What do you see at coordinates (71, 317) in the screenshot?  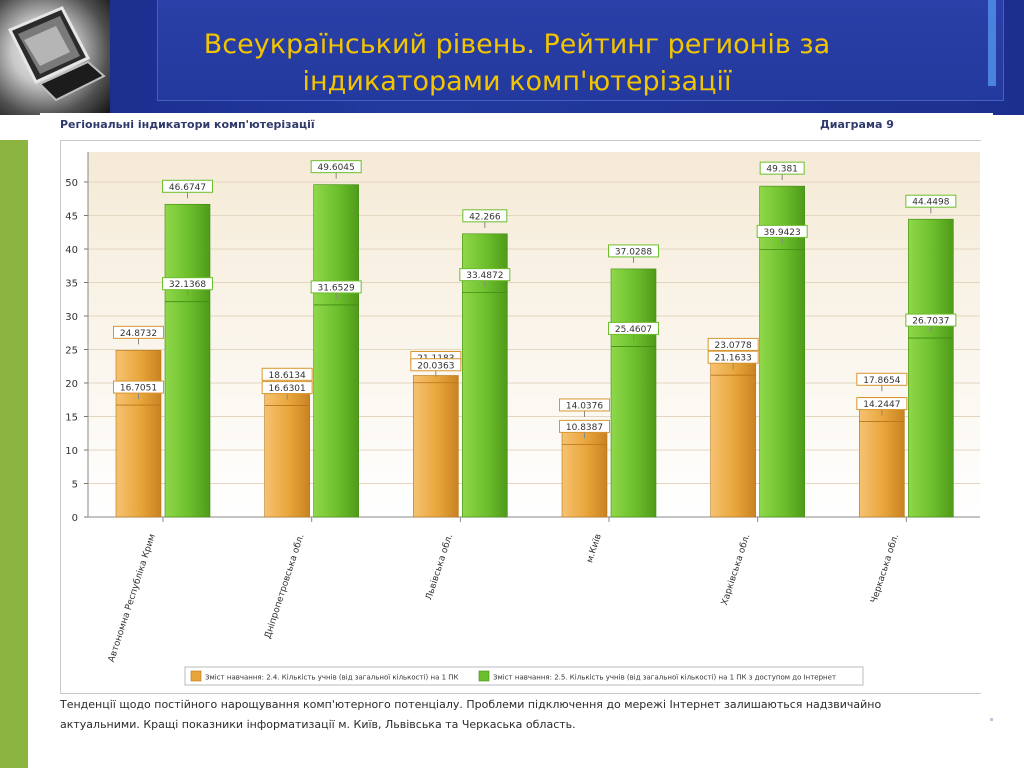 I see `y-tick-label: 30` at bounding box center [71, 317].